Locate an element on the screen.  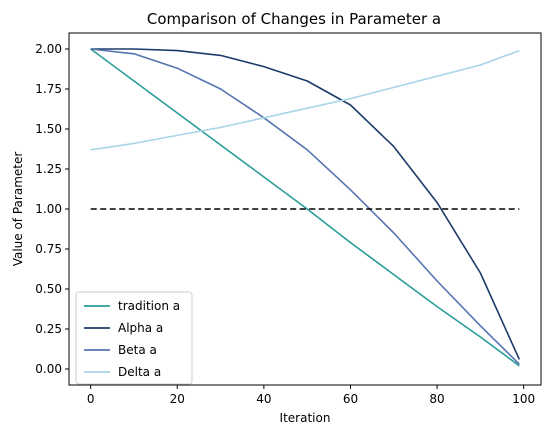
y-tick-label: 1.25 is located at coordinates (48, 169).